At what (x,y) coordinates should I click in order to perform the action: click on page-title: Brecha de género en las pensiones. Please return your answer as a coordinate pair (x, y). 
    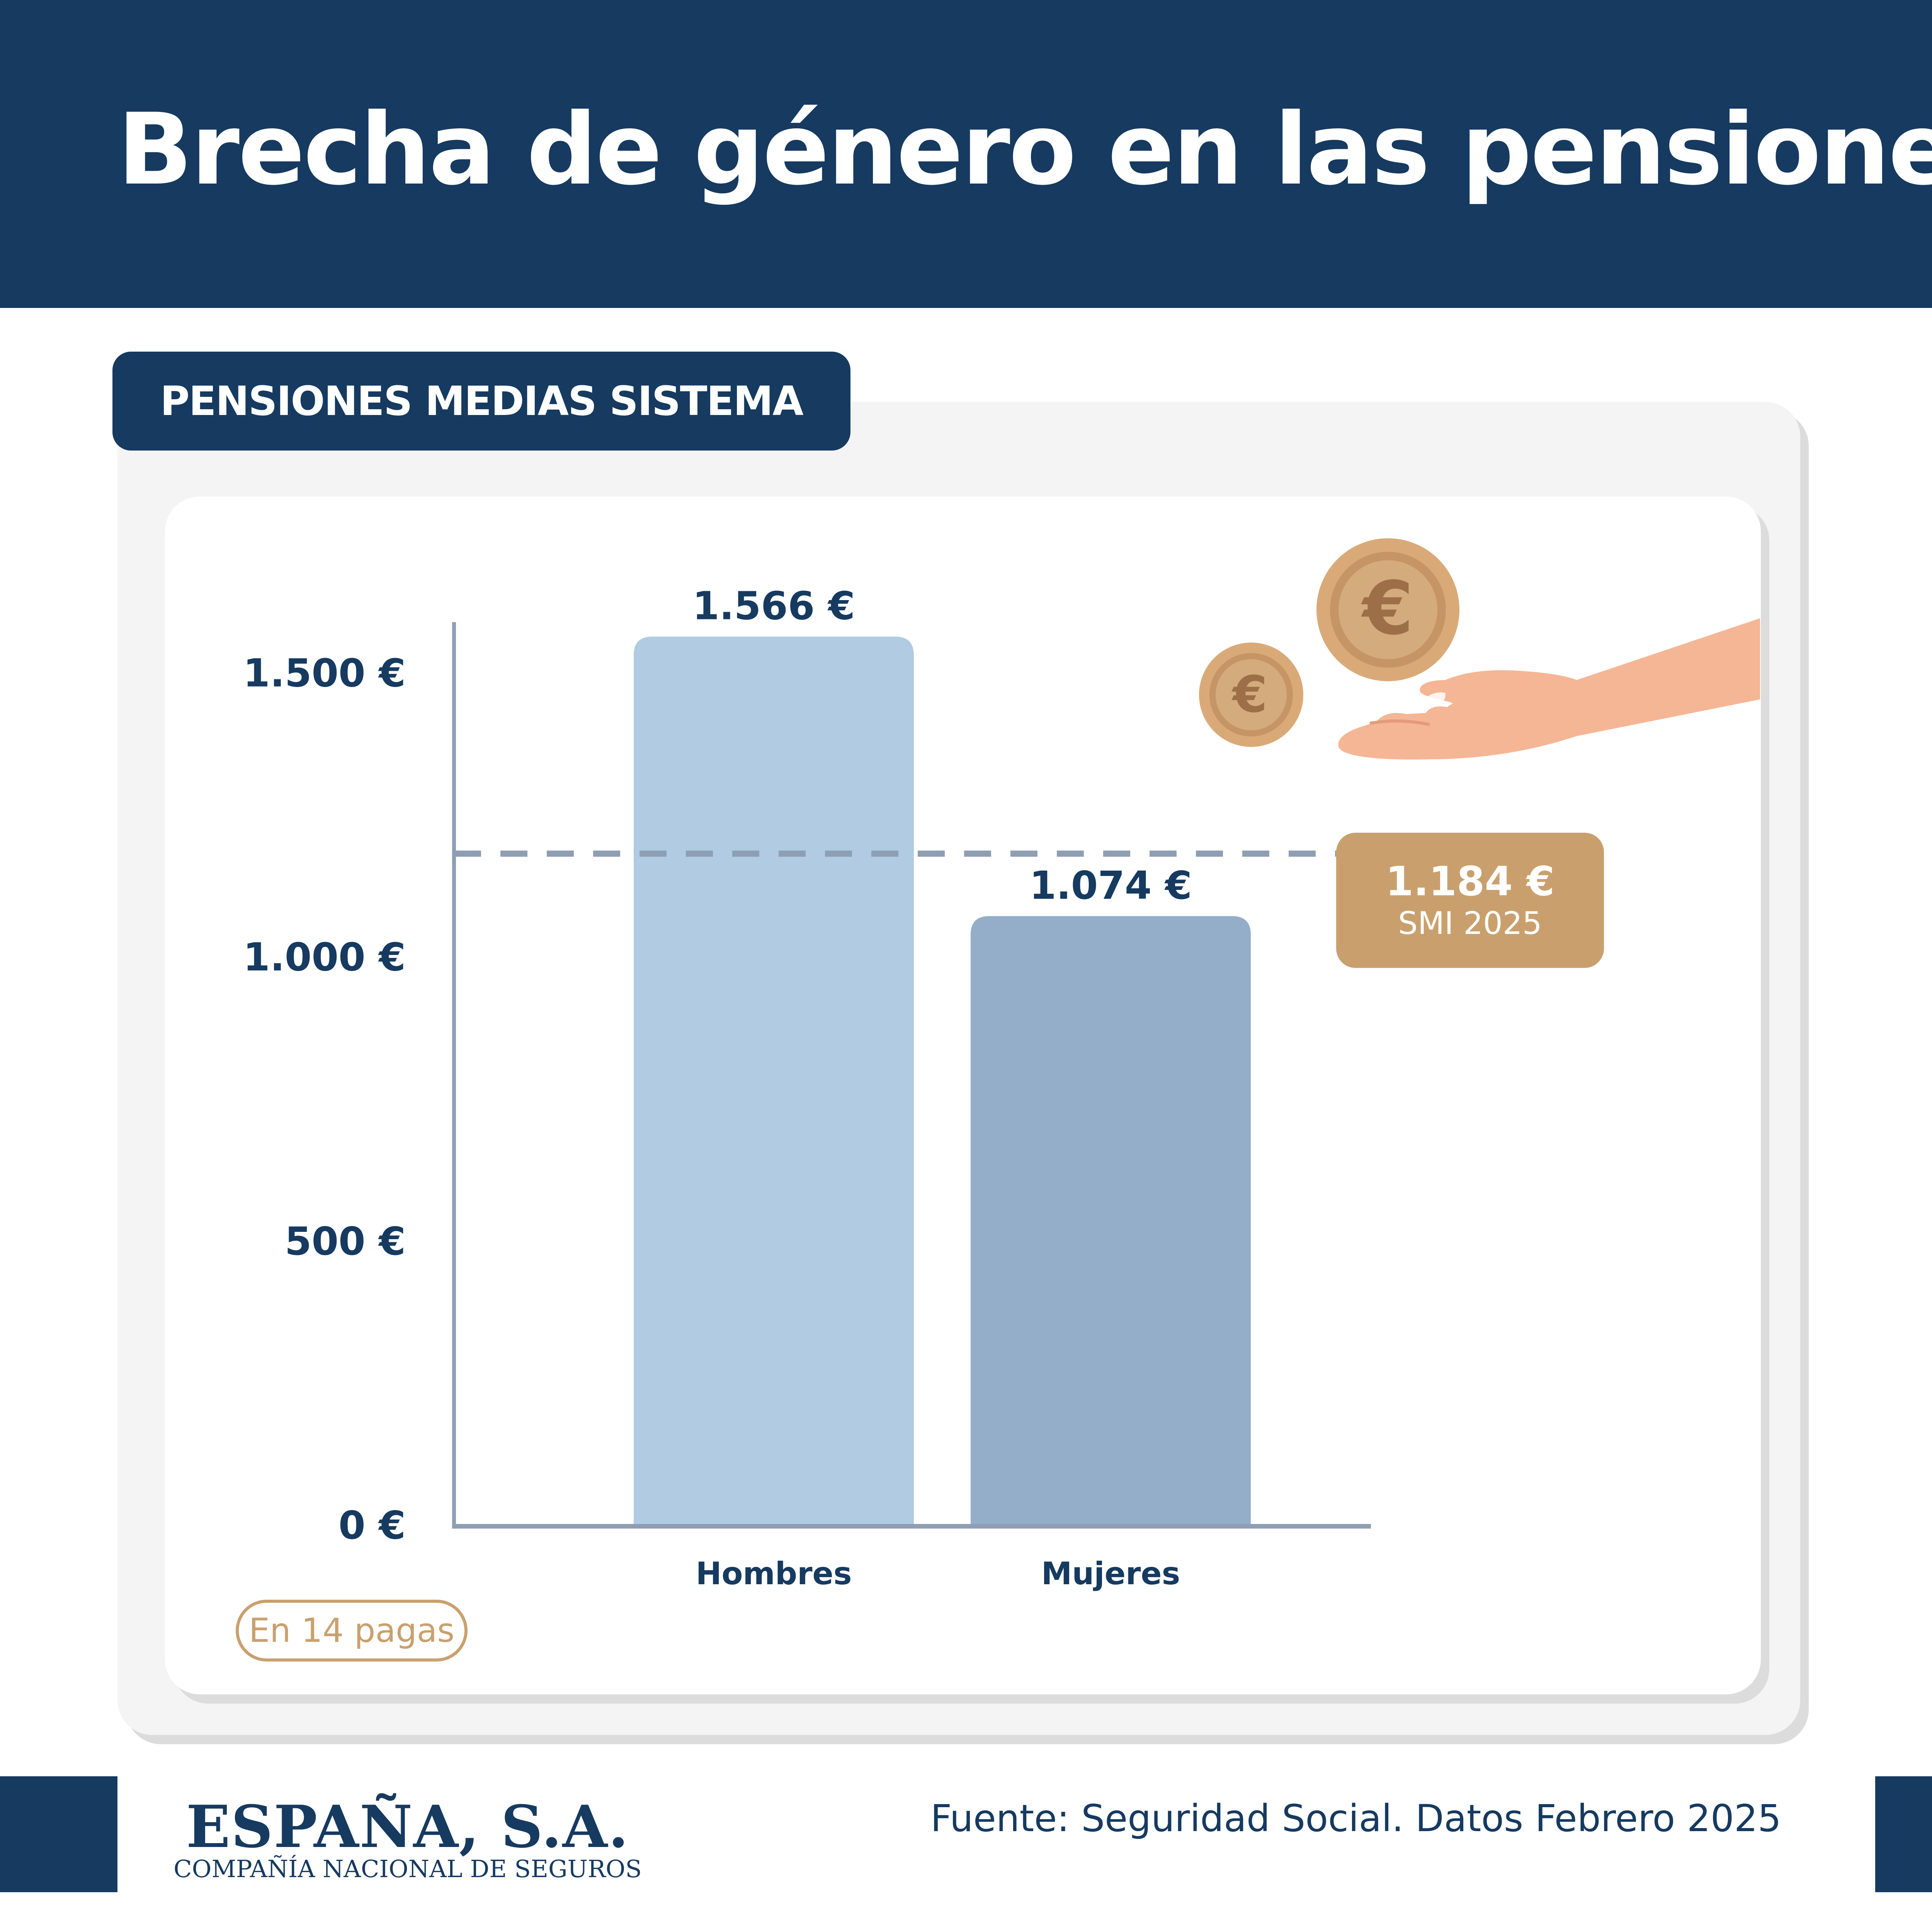
    Looking at the image, I should click on (1024, 150).